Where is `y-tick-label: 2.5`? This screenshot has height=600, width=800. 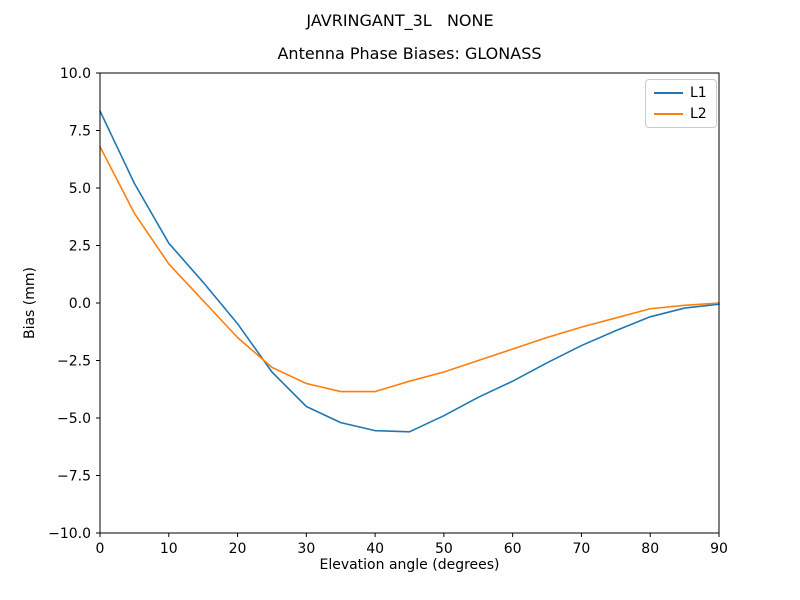
y-tick-label: 2.5 is located at coordinates (80, 247).